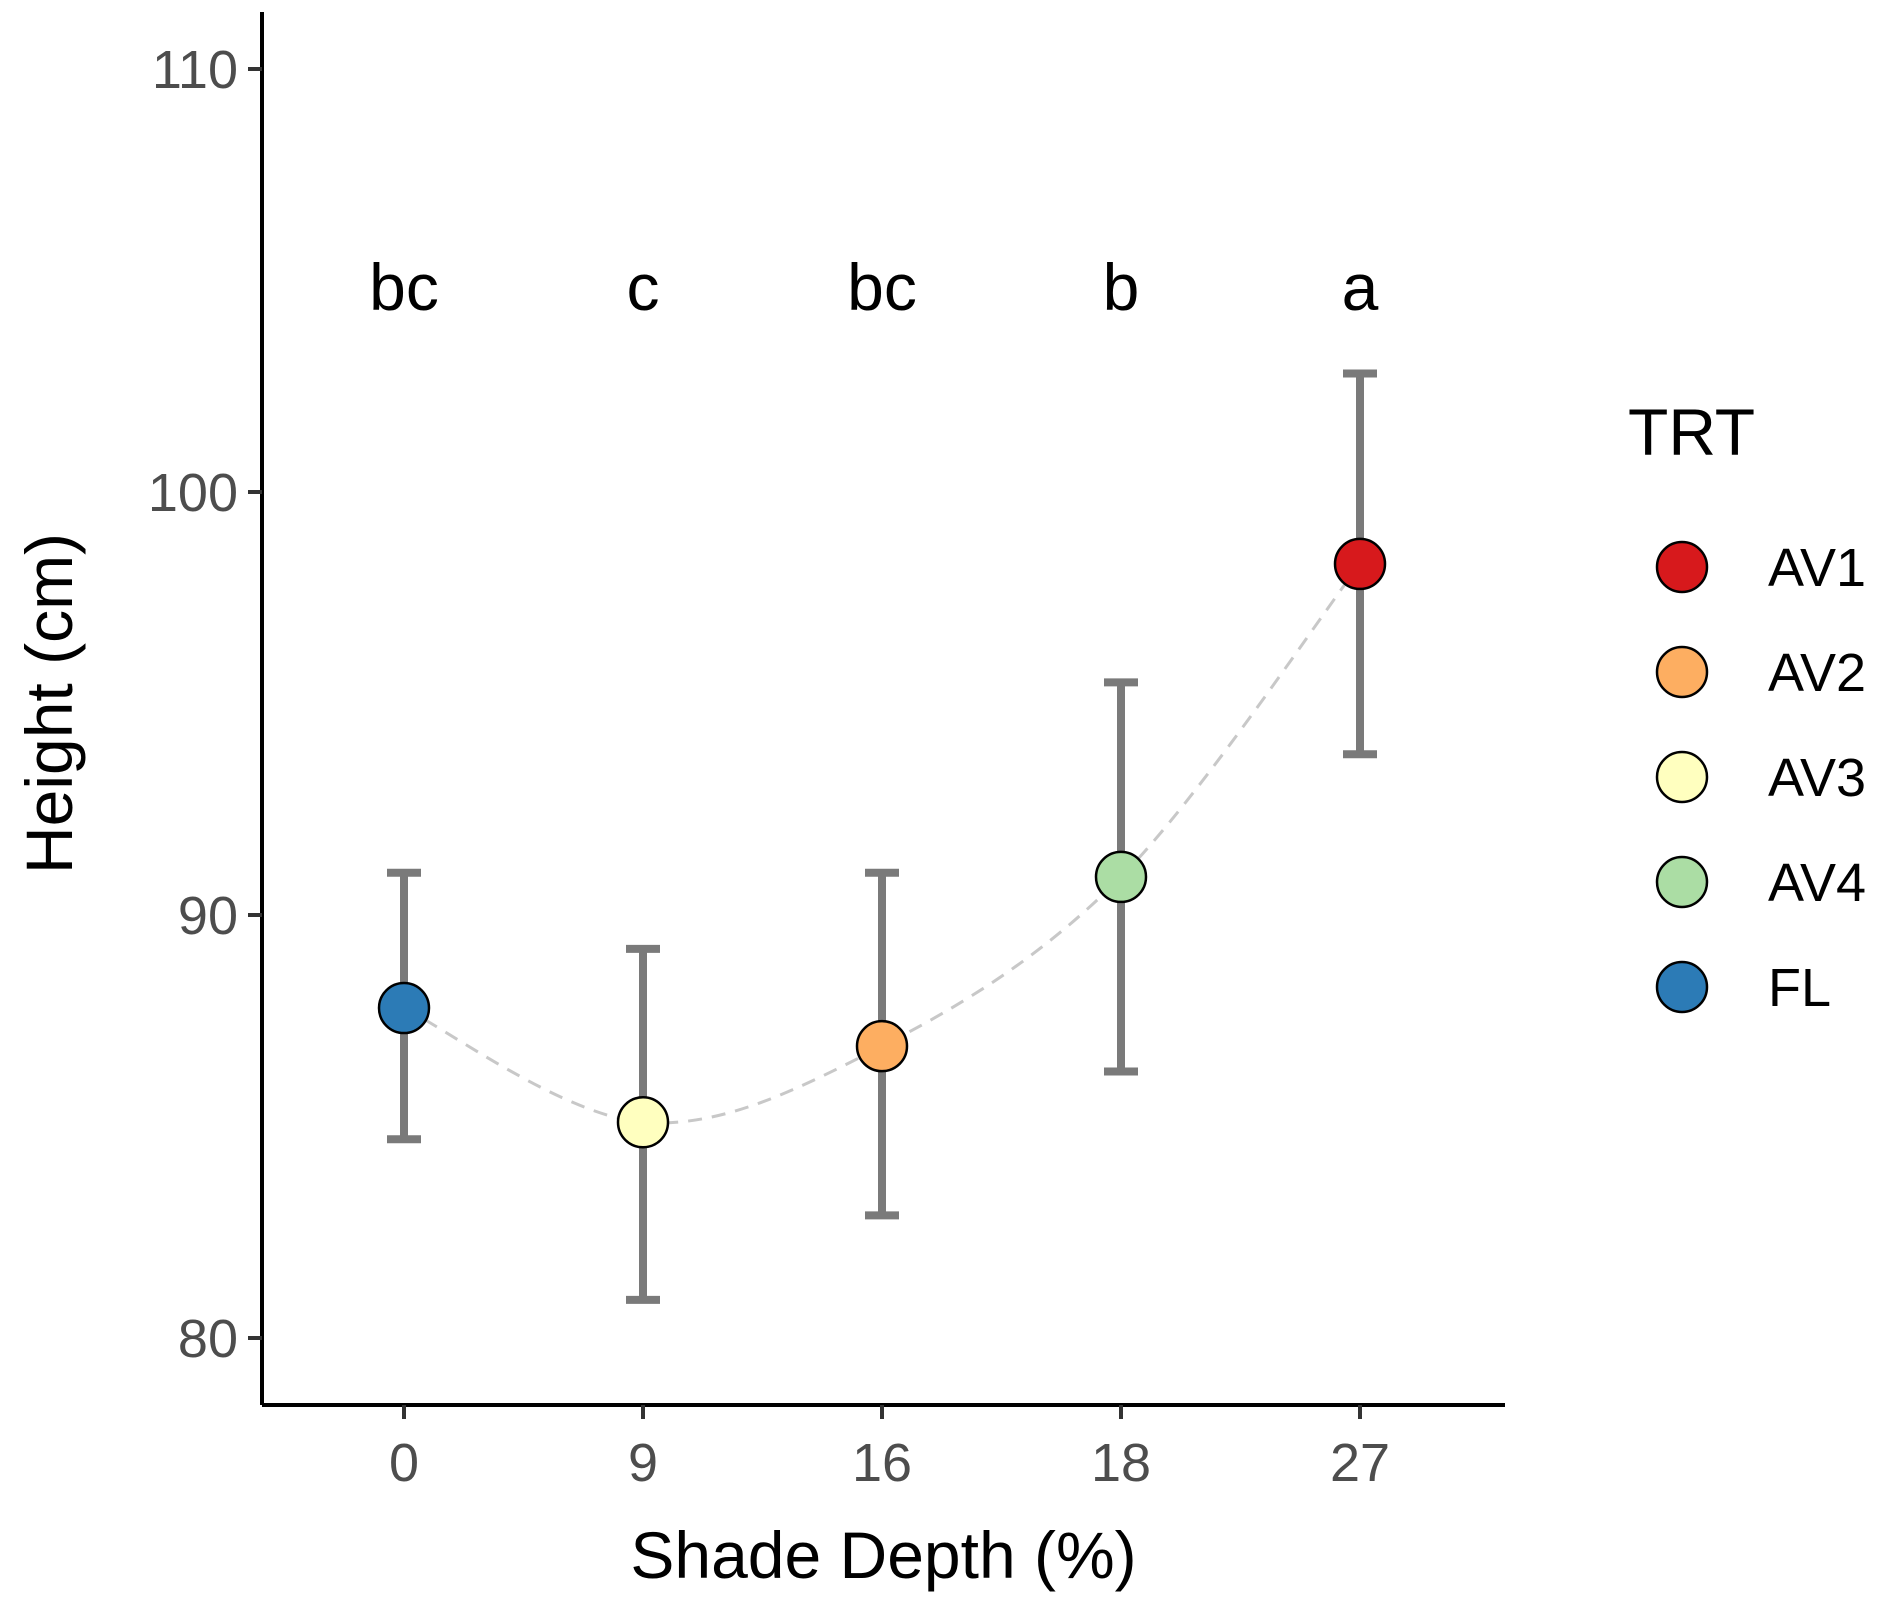 This screenshot has height=1603, width=1903. Describe the element at coordinates (1817, 673) in the screenshot. I see `legend-label: AV2` at that location.